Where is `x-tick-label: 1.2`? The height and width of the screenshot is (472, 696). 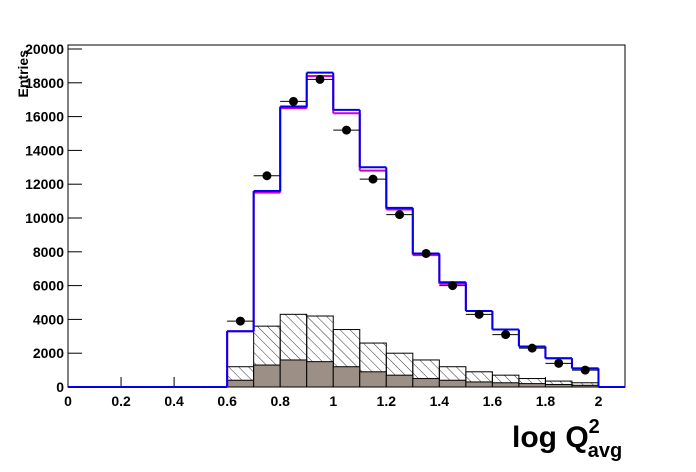
x-tick-label: 1.2 is located at coordinates (387, 401).